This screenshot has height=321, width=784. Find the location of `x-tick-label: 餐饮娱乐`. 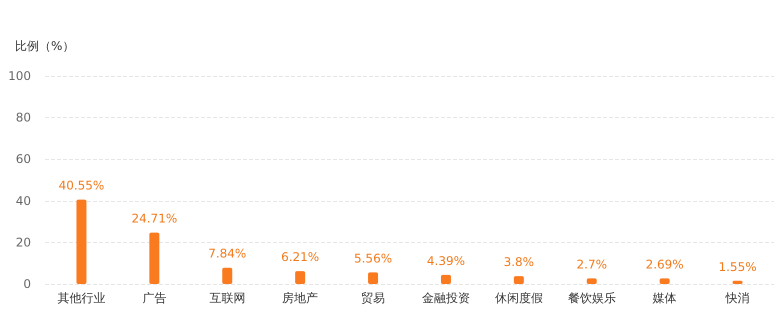

x-tick-label: 餐饮娱乐 is located at coordinates (592, 298).